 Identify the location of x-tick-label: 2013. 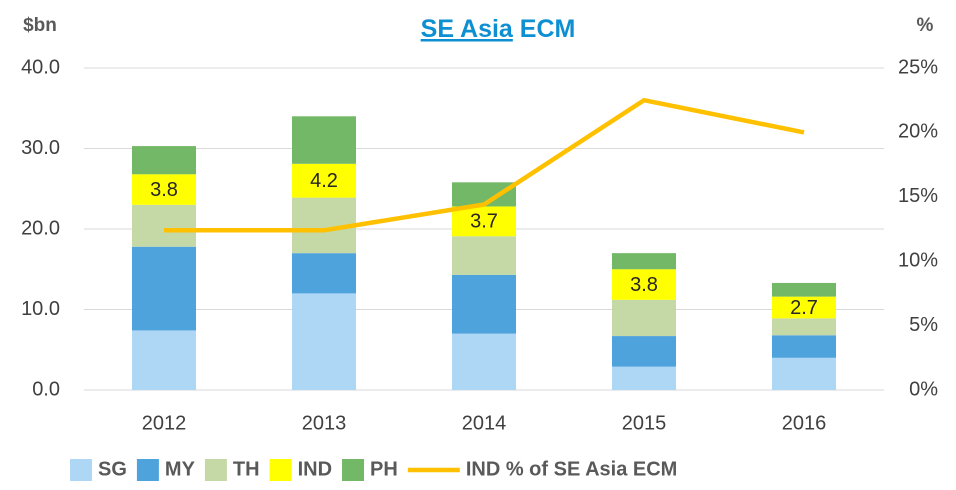
(324, 423).